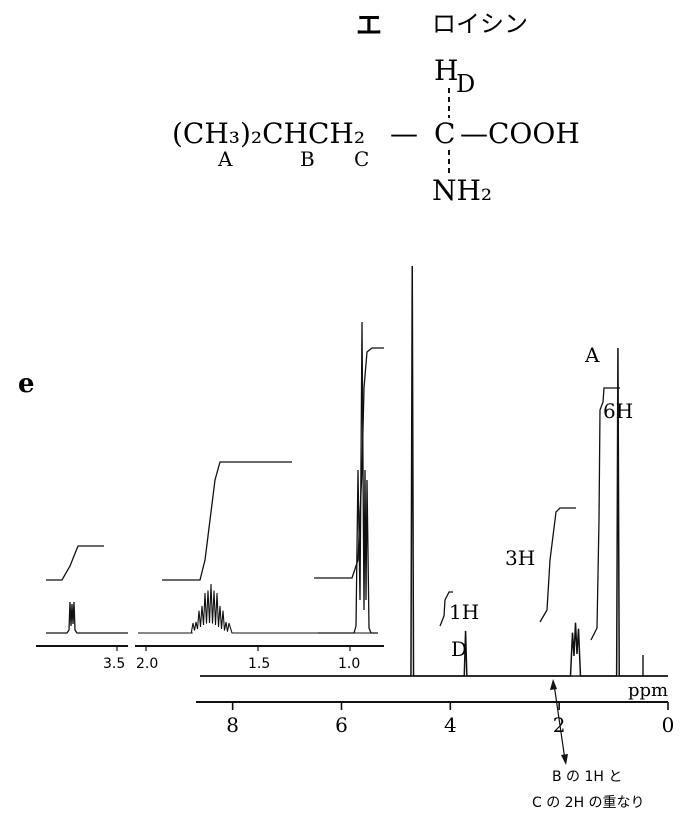  I want to click on peak-label-a: A, so click(592, 355).